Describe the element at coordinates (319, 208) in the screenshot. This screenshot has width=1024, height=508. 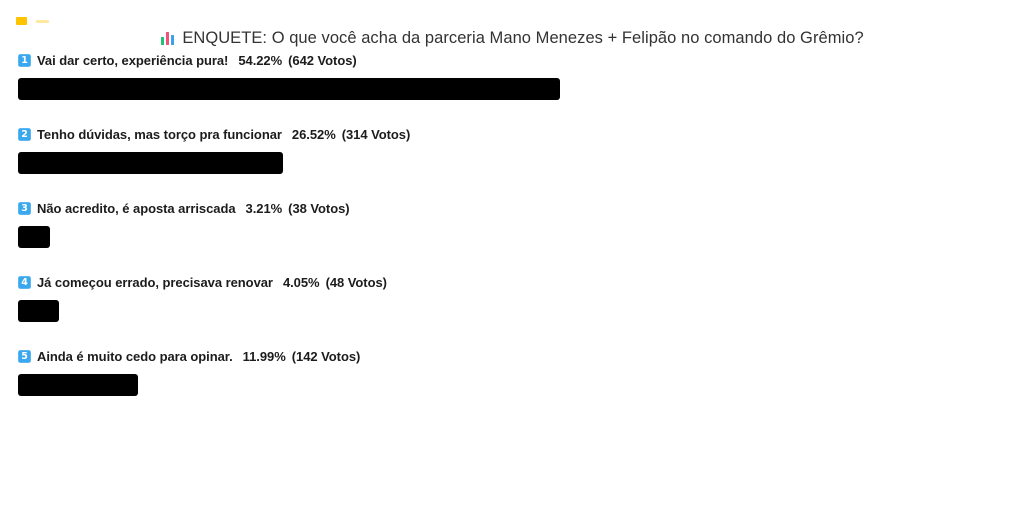
I see `option-votes-3: (38 Votos)` at that location.